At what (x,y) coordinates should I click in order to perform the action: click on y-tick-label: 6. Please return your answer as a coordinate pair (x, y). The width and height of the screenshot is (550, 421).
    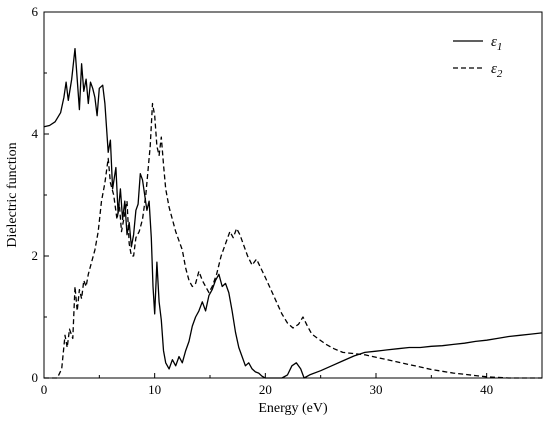
    Looking at the image, I should click on (35, 11).